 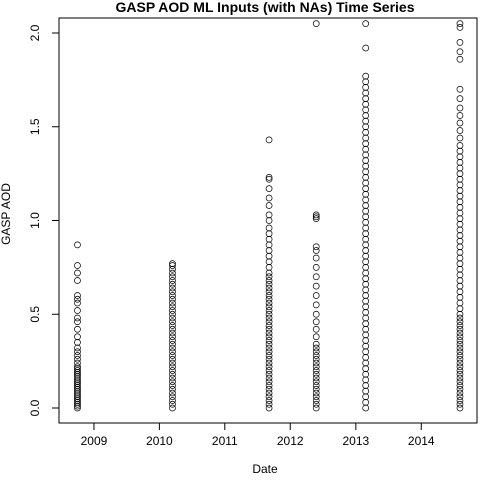 I want to click on y-tick-label-0: 0.0, so click(x=35, y=407).